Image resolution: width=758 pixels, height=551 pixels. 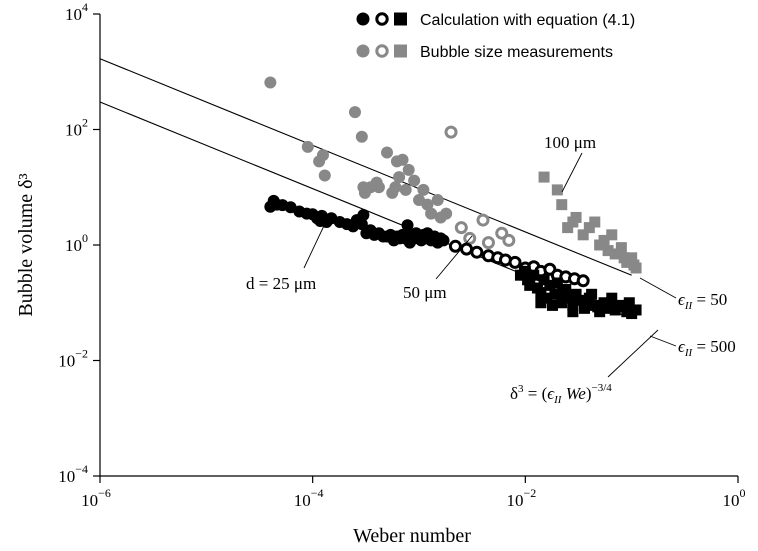 What do you see at coordinates (73, 359) in the screenshot?
I see `y-tick-label-1: 10⁻²` at bounding box center [73, 359].